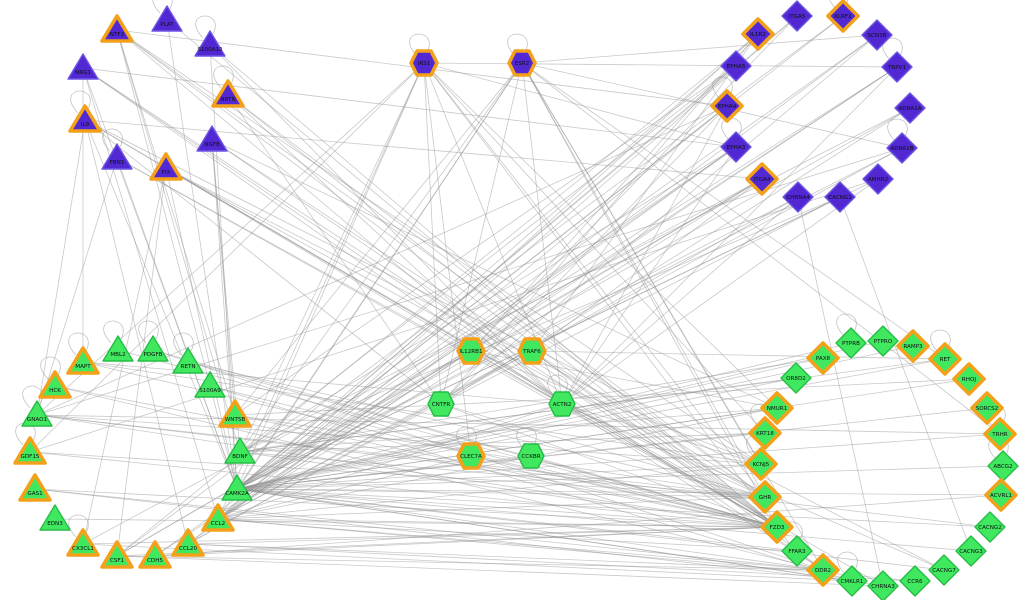 The width and height of the screenshot is (1027, 600). What do you see at coordinates (852, 581) in the screenshot?
I see `node-CMKLR1` at bounding box center [852, 581].